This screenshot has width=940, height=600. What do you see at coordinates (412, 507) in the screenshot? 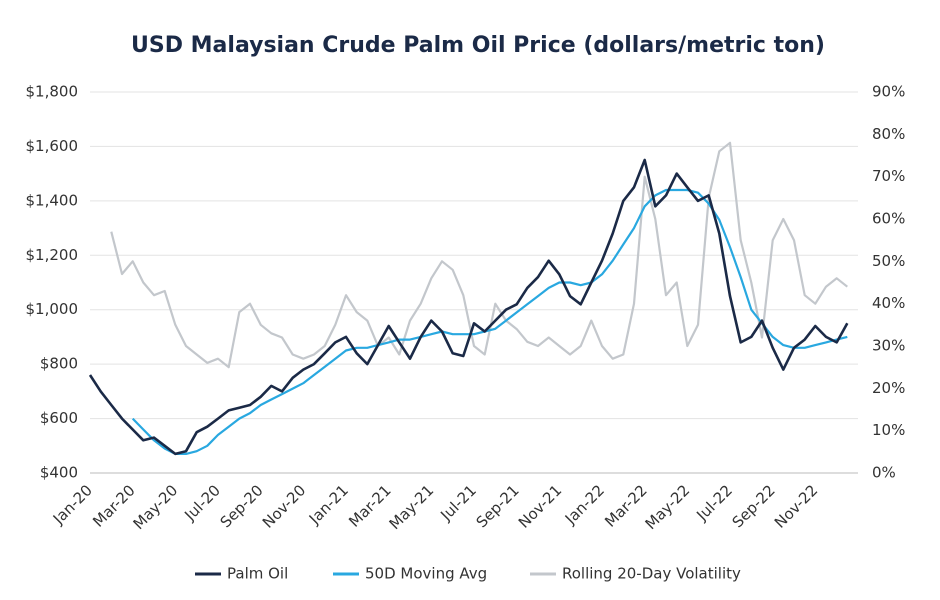
I see `x-tick-label: May-21` at bounding box center [412, 507].